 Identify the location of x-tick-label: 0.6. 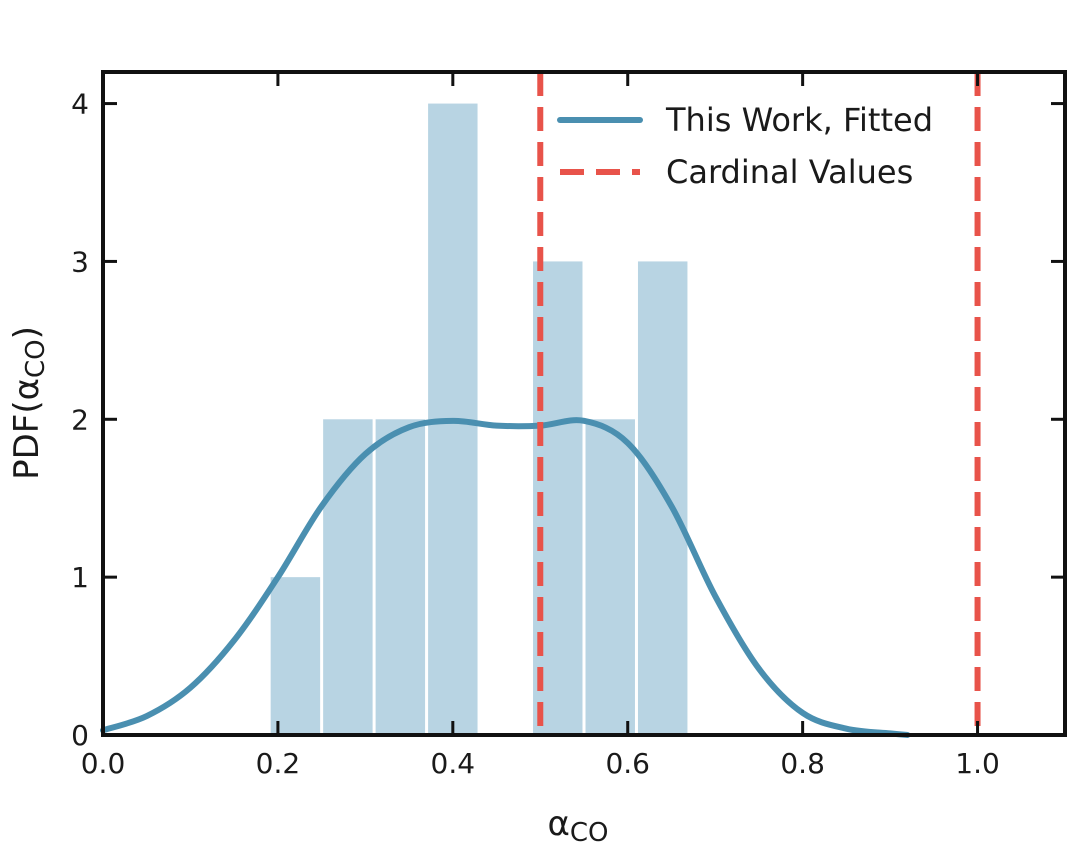
(627, 763).